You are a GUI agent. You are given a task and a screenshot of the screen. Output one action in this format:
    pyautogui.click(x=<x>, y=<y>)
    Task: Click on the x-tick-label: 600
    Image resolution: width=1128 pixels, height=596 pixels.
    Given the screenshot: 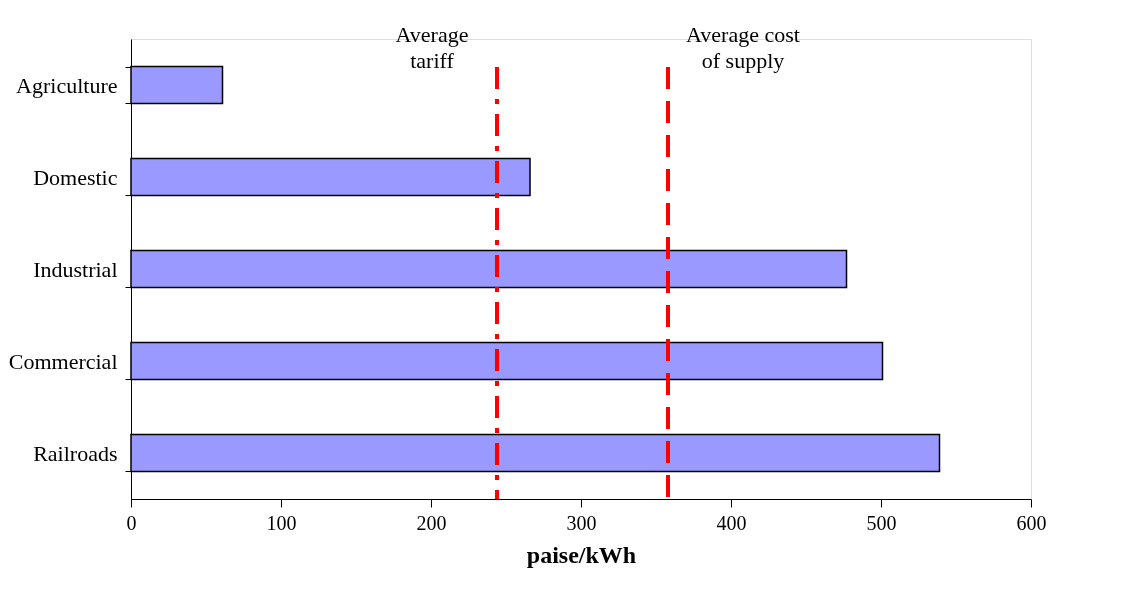 What is the action you would take?
    pyautogui.click(x=1031, y=522)
    